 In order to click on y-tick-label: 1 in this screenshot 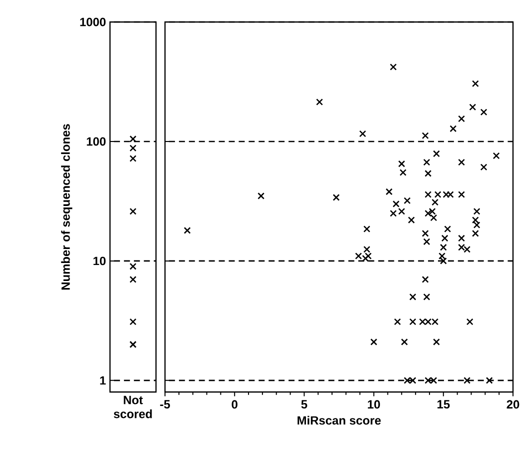, I will do `click(103, 380)`.